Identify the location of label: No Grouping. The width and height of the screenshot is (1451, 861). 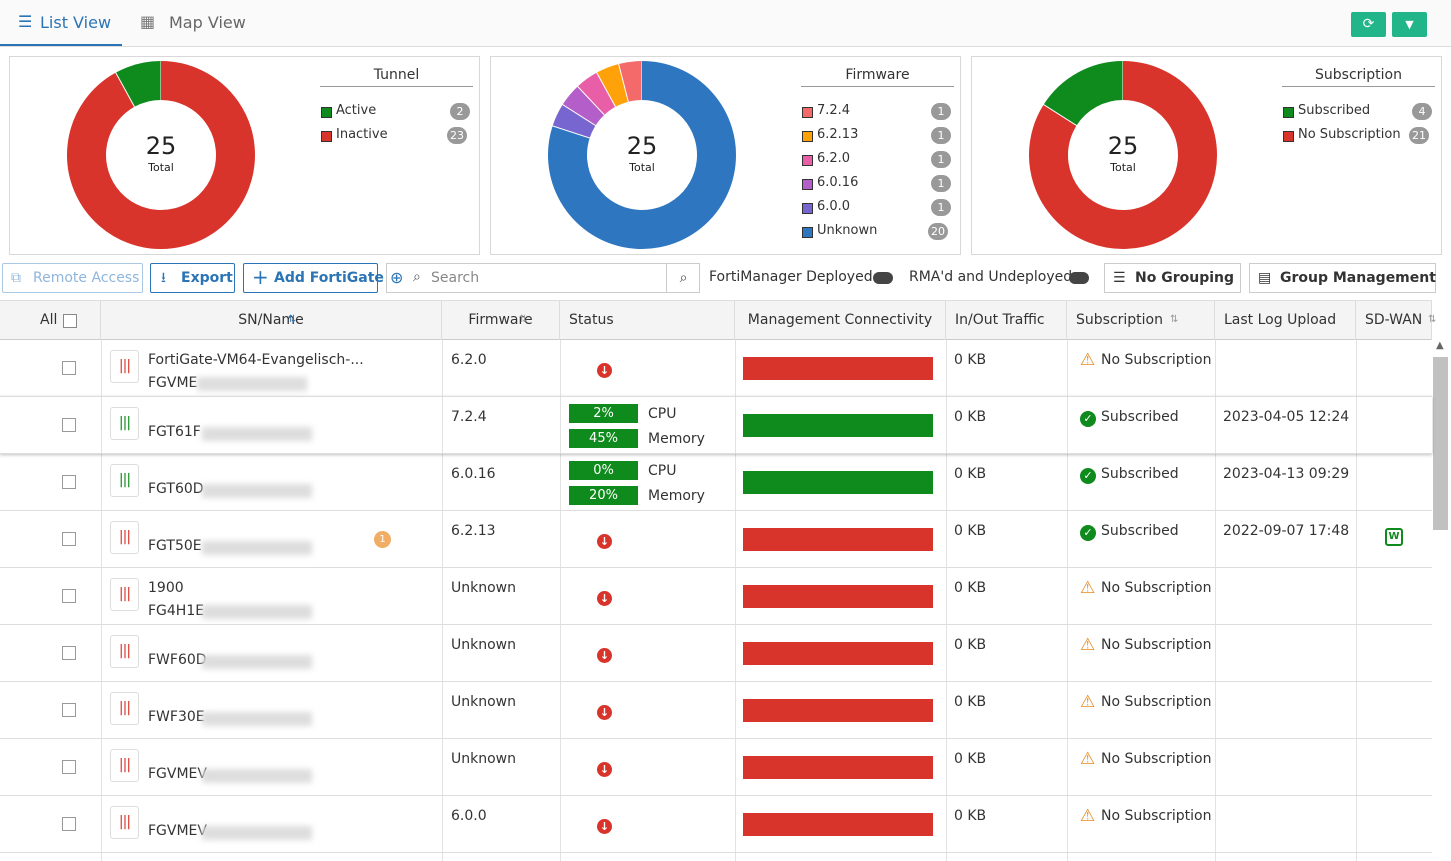
(1184, 278).